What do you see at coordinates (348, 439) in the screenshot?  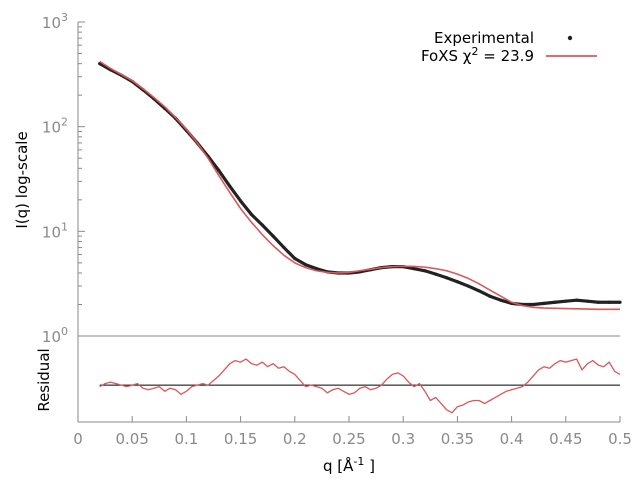 I see `x-tick-label: 0.25` at bounding box center [348, 439].